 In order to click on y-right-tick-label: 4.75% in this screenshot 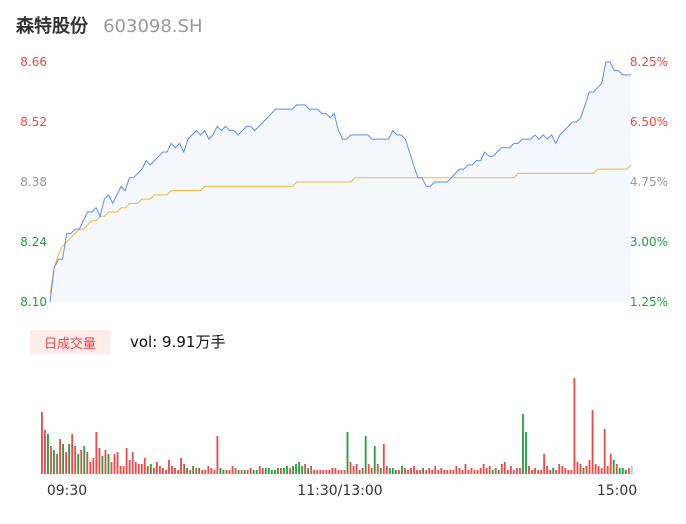, I will do `click(649, 182)`.